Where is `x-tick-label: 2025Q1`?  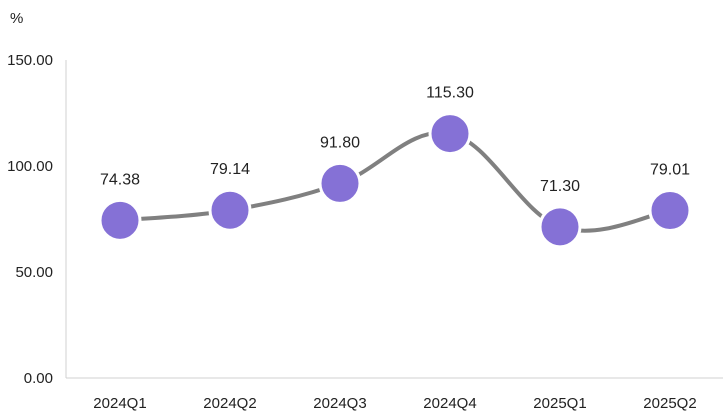 x-tick-label: 2025Q1 is located at coordinates (559, 403).